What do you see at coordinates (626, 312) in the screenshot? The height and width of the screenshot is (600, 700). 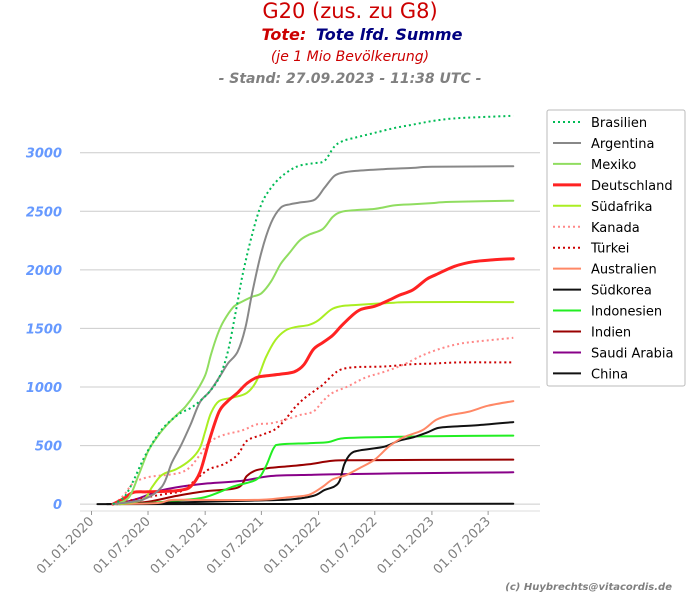 I see `legend-label-indonesien: Indonesien` at bounding box center [626, 312].